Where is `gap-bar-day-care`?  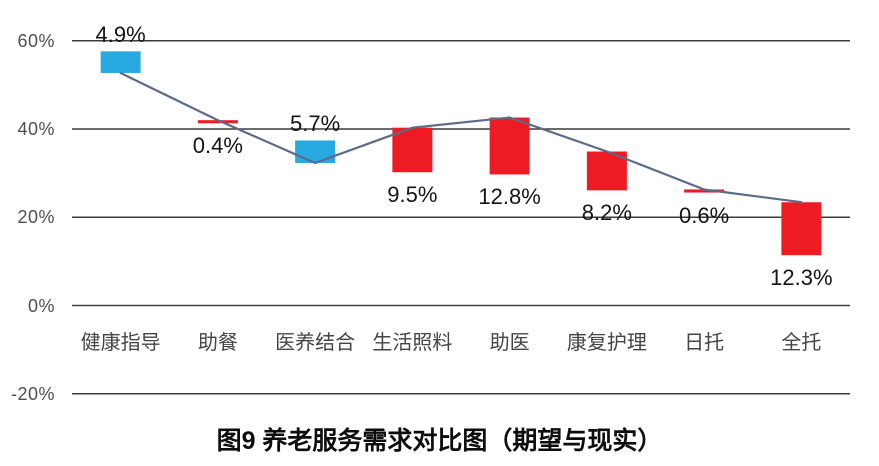
gap-bar-day-care is located at coordinates (704, 191).